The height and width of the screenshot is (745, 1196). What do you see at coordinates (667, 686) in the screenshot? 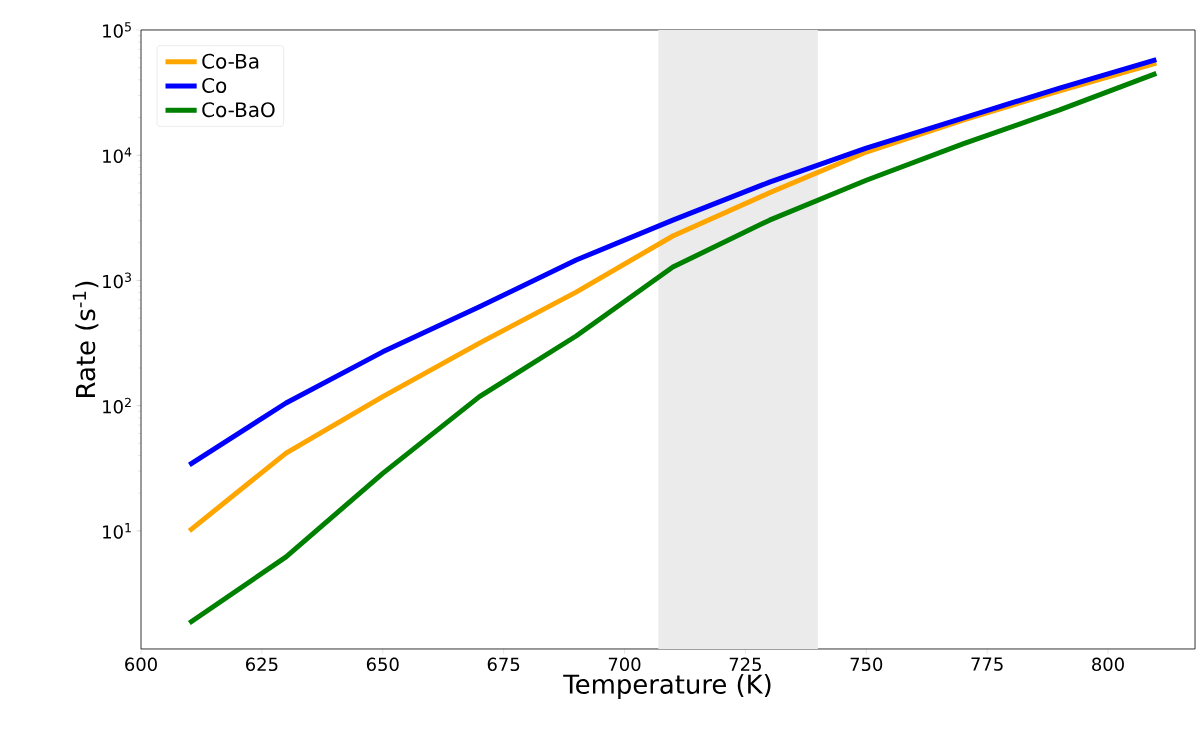
I see `x-axis-title: Temperature (K)` at bounding box center [667, 686].